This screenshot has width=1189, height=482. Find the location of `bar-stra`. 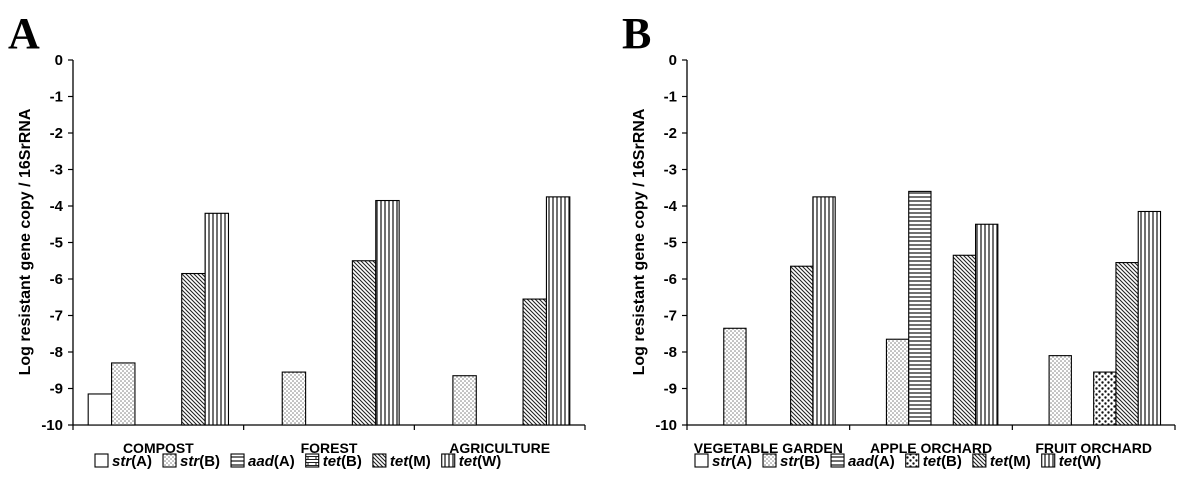

bar-stra is located at coordinates (100, 409).